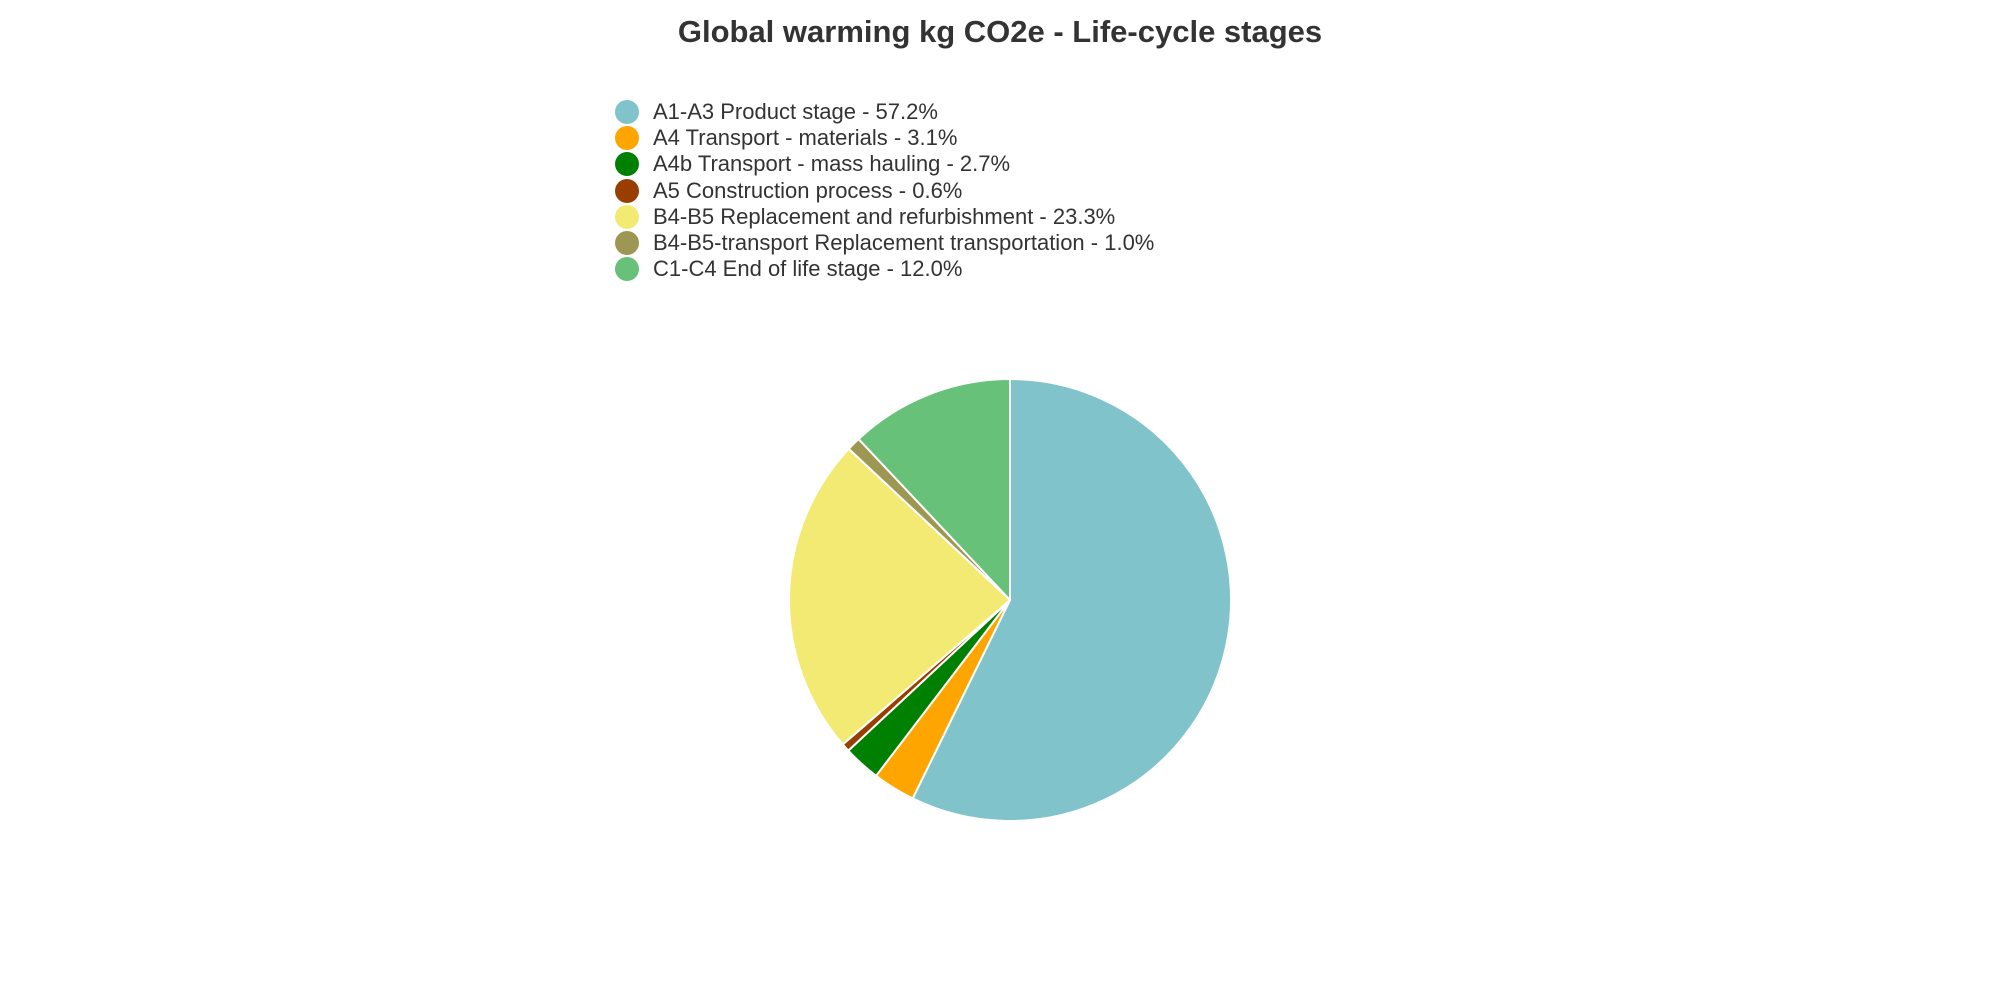 The image size is (2000, 1000). I want to click on legend-label: A4b Transport - mass hauling - 2.7%, so click(832, 164).